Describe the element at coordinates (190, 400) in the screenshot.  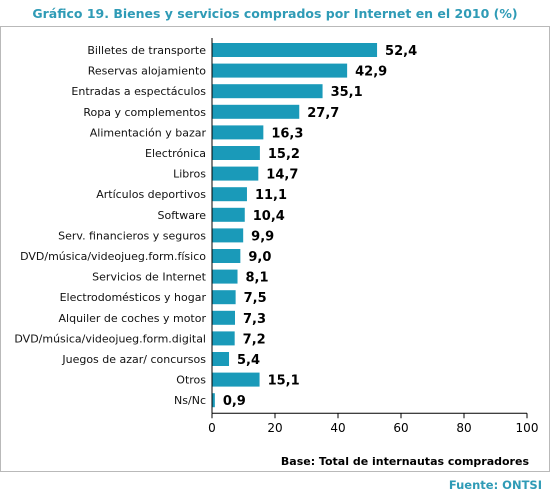
I see `category-label: Ns/Nc` at that location.